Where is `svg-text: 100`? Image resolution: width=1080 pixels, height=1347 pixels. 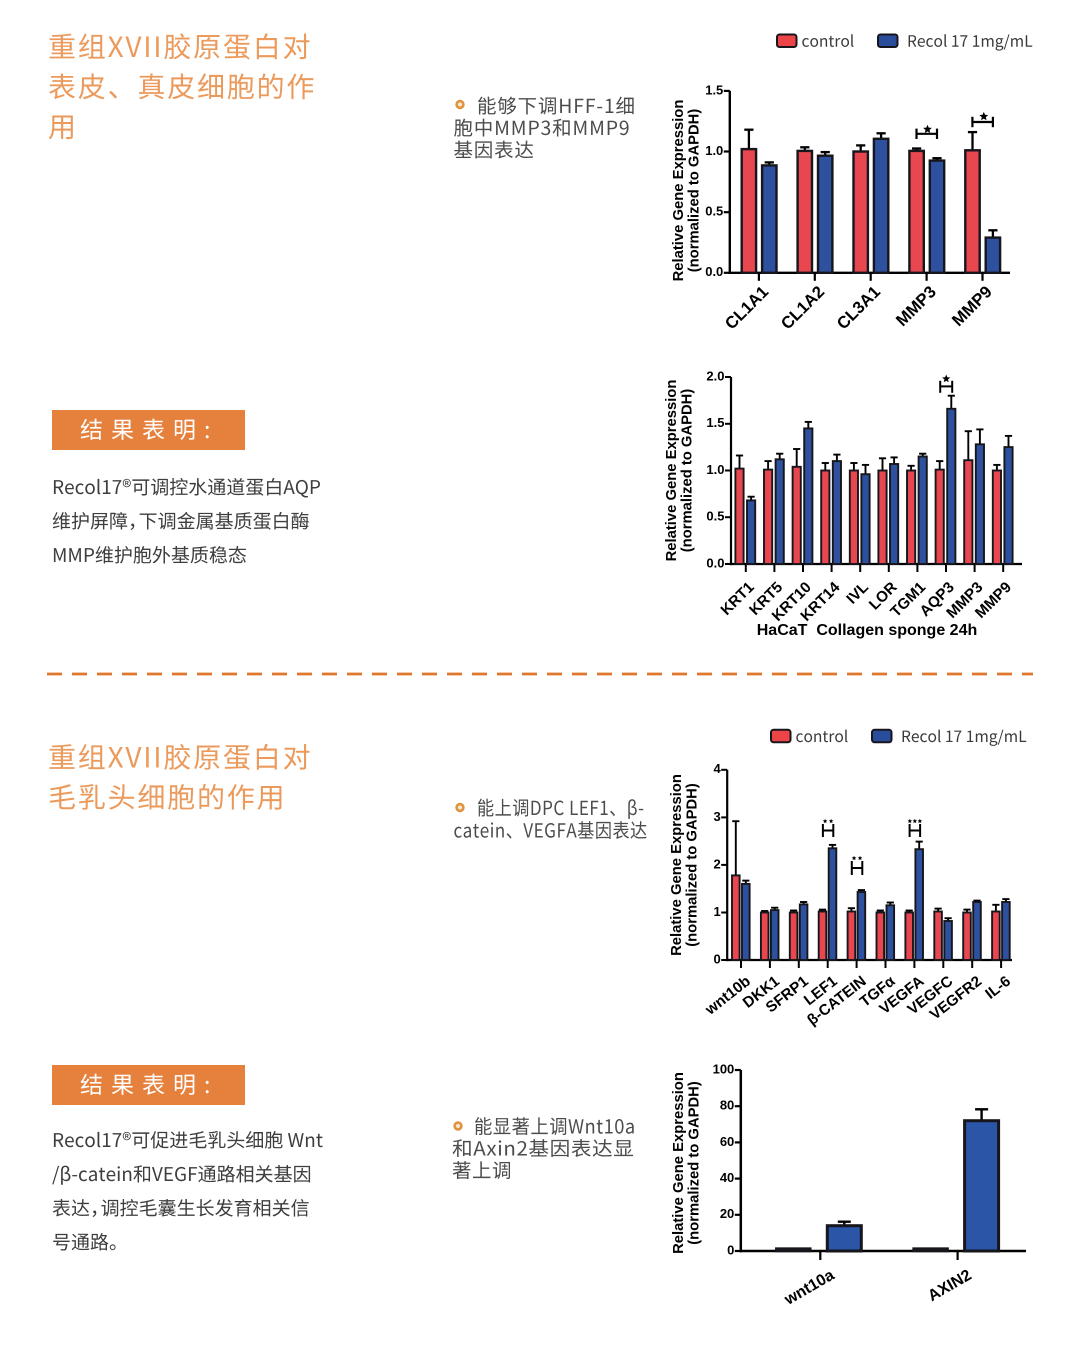 svg-text: 100 is located at coordinates (724, 1068).